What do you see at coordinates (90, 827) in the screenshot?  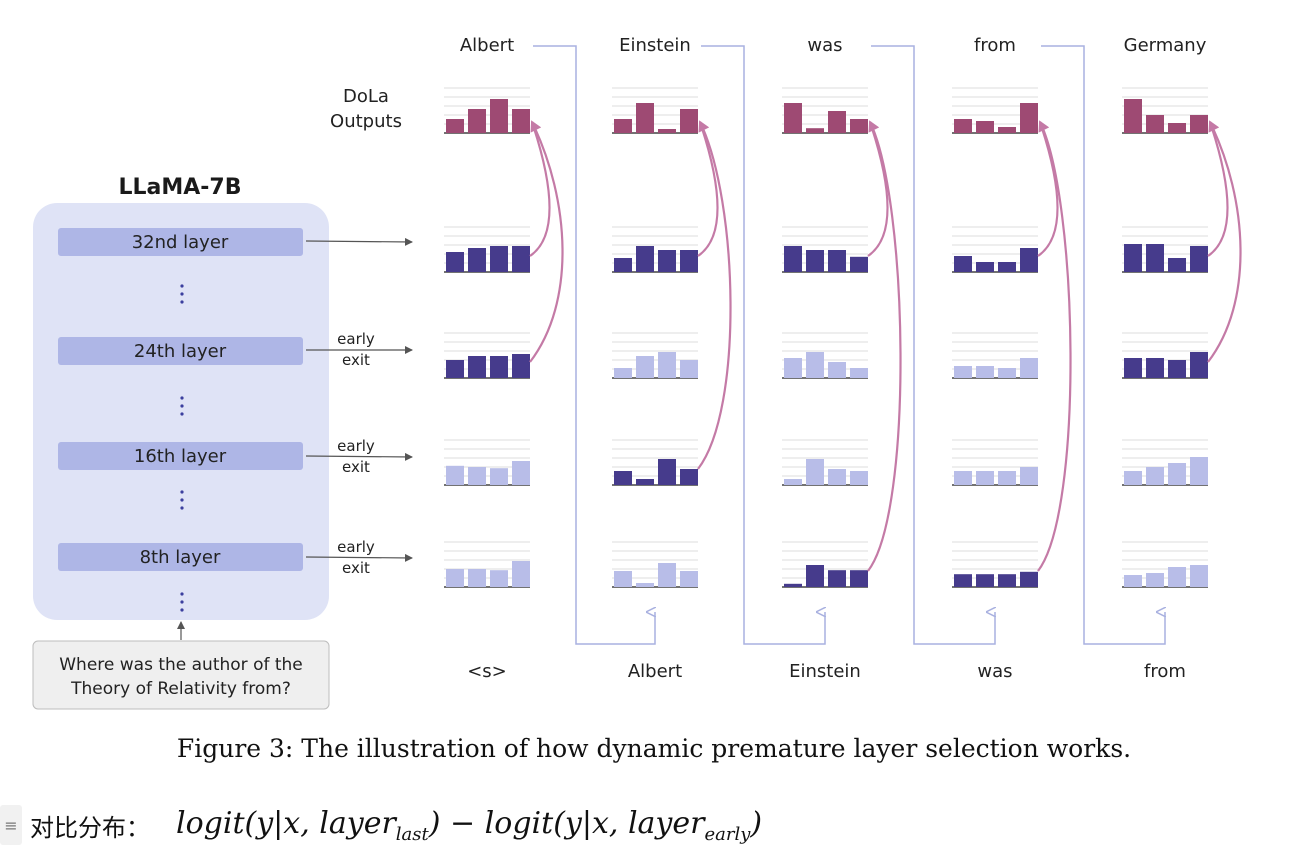 I see `formula-label: 对比分布：` at bounding box center [90, 827].